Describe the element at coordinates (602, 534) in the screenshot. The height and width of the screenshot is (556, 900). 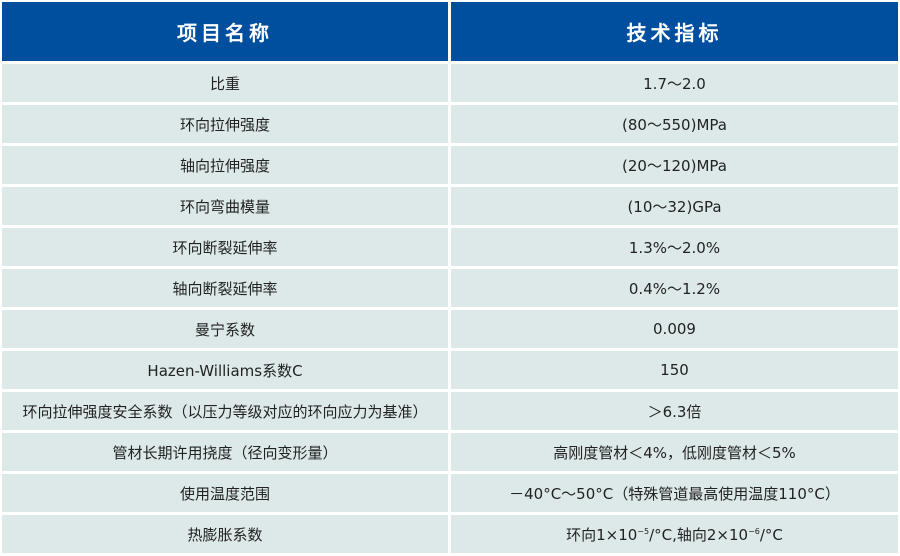
I see `value-text: 环向1×10` at that location.